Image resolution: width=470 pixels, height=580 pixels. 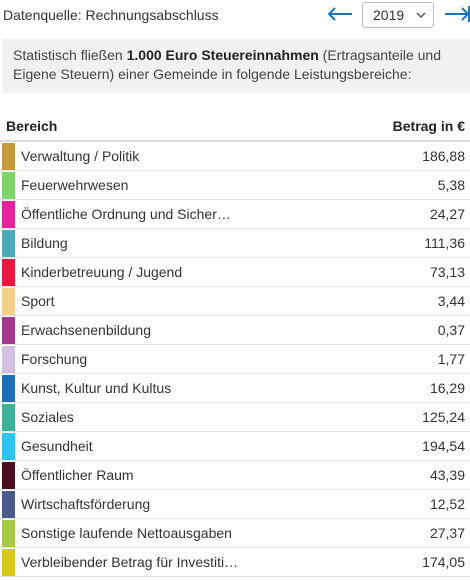 What do you see at coordinates (235, 16) in the screenshot?
I see `toolbar: Datenquelle: Rechnungsabschluss 2019` at bounding box center [235, 16].